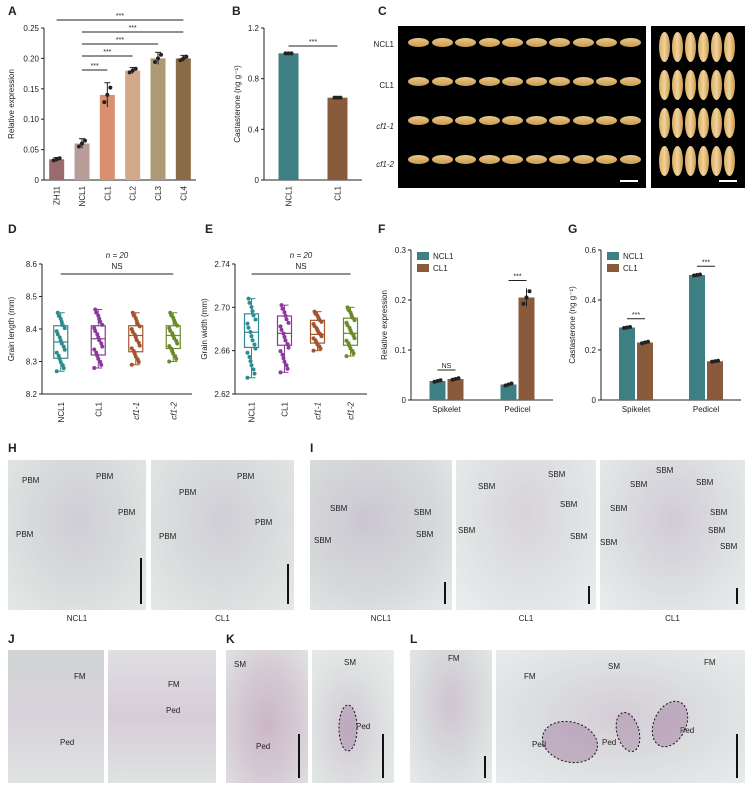 Image resolution: width=751 pixels, height=789 pixels. Describe the element at coordinates (517, 409) in the screenshot. I see `x-tick-label: Pedicel` at that location.